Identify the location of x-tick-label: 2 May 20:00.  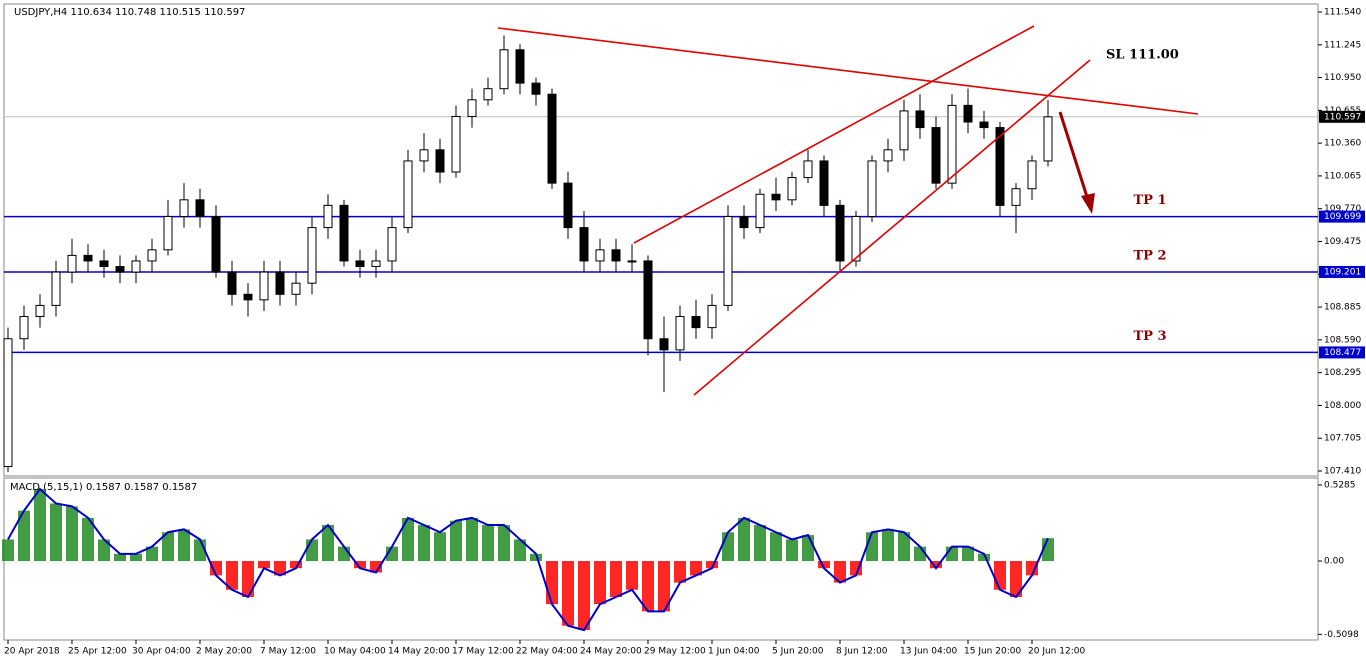
(224, 652).